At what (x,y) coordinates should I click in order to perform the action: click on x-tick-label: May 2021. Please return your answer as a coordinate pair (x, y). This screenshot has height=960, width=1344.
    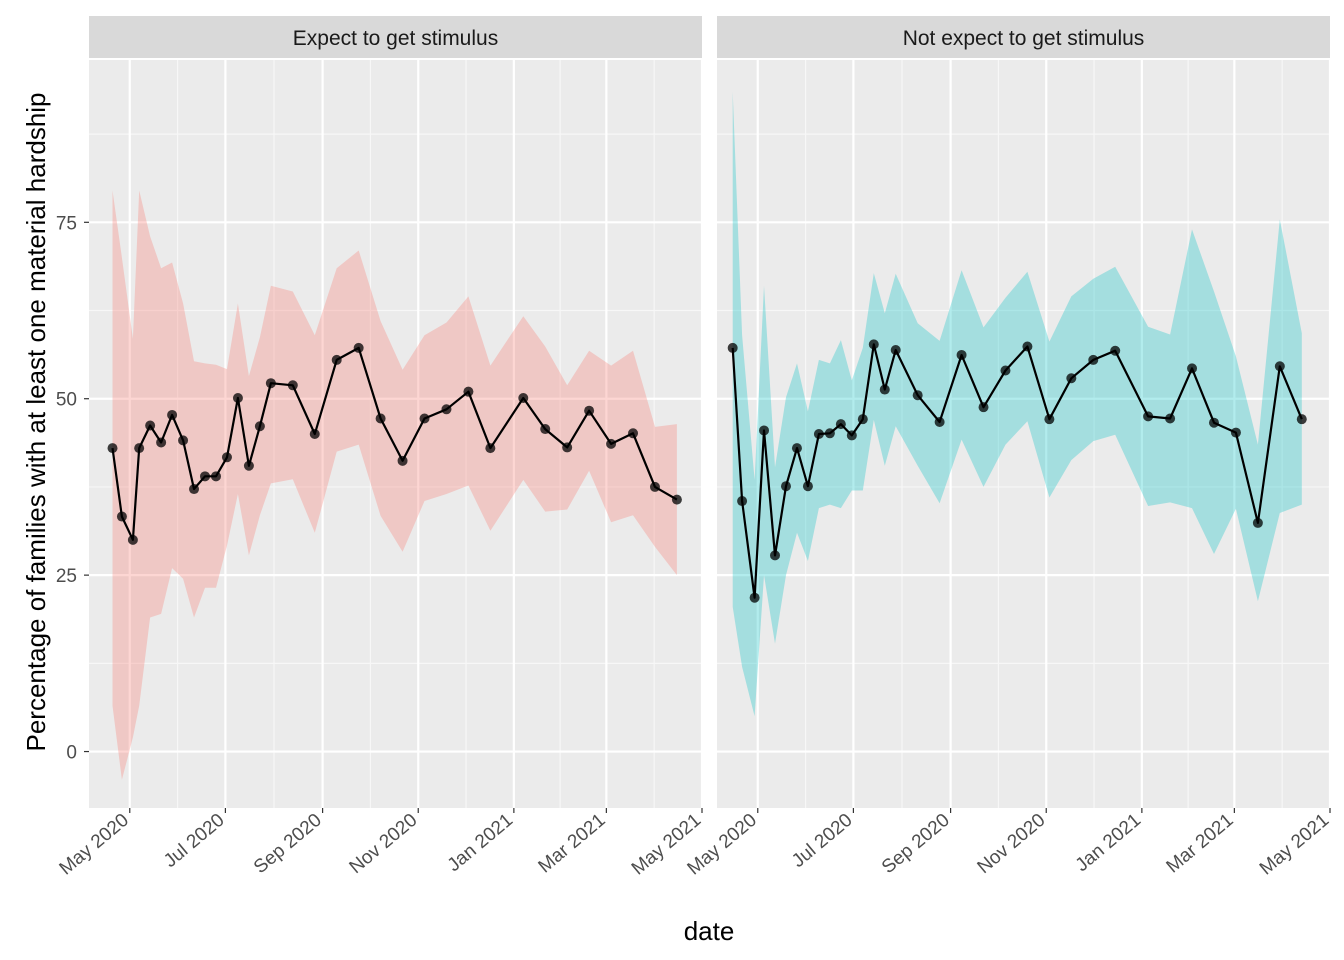
    Looking at the image, I should click on (1294, 845).